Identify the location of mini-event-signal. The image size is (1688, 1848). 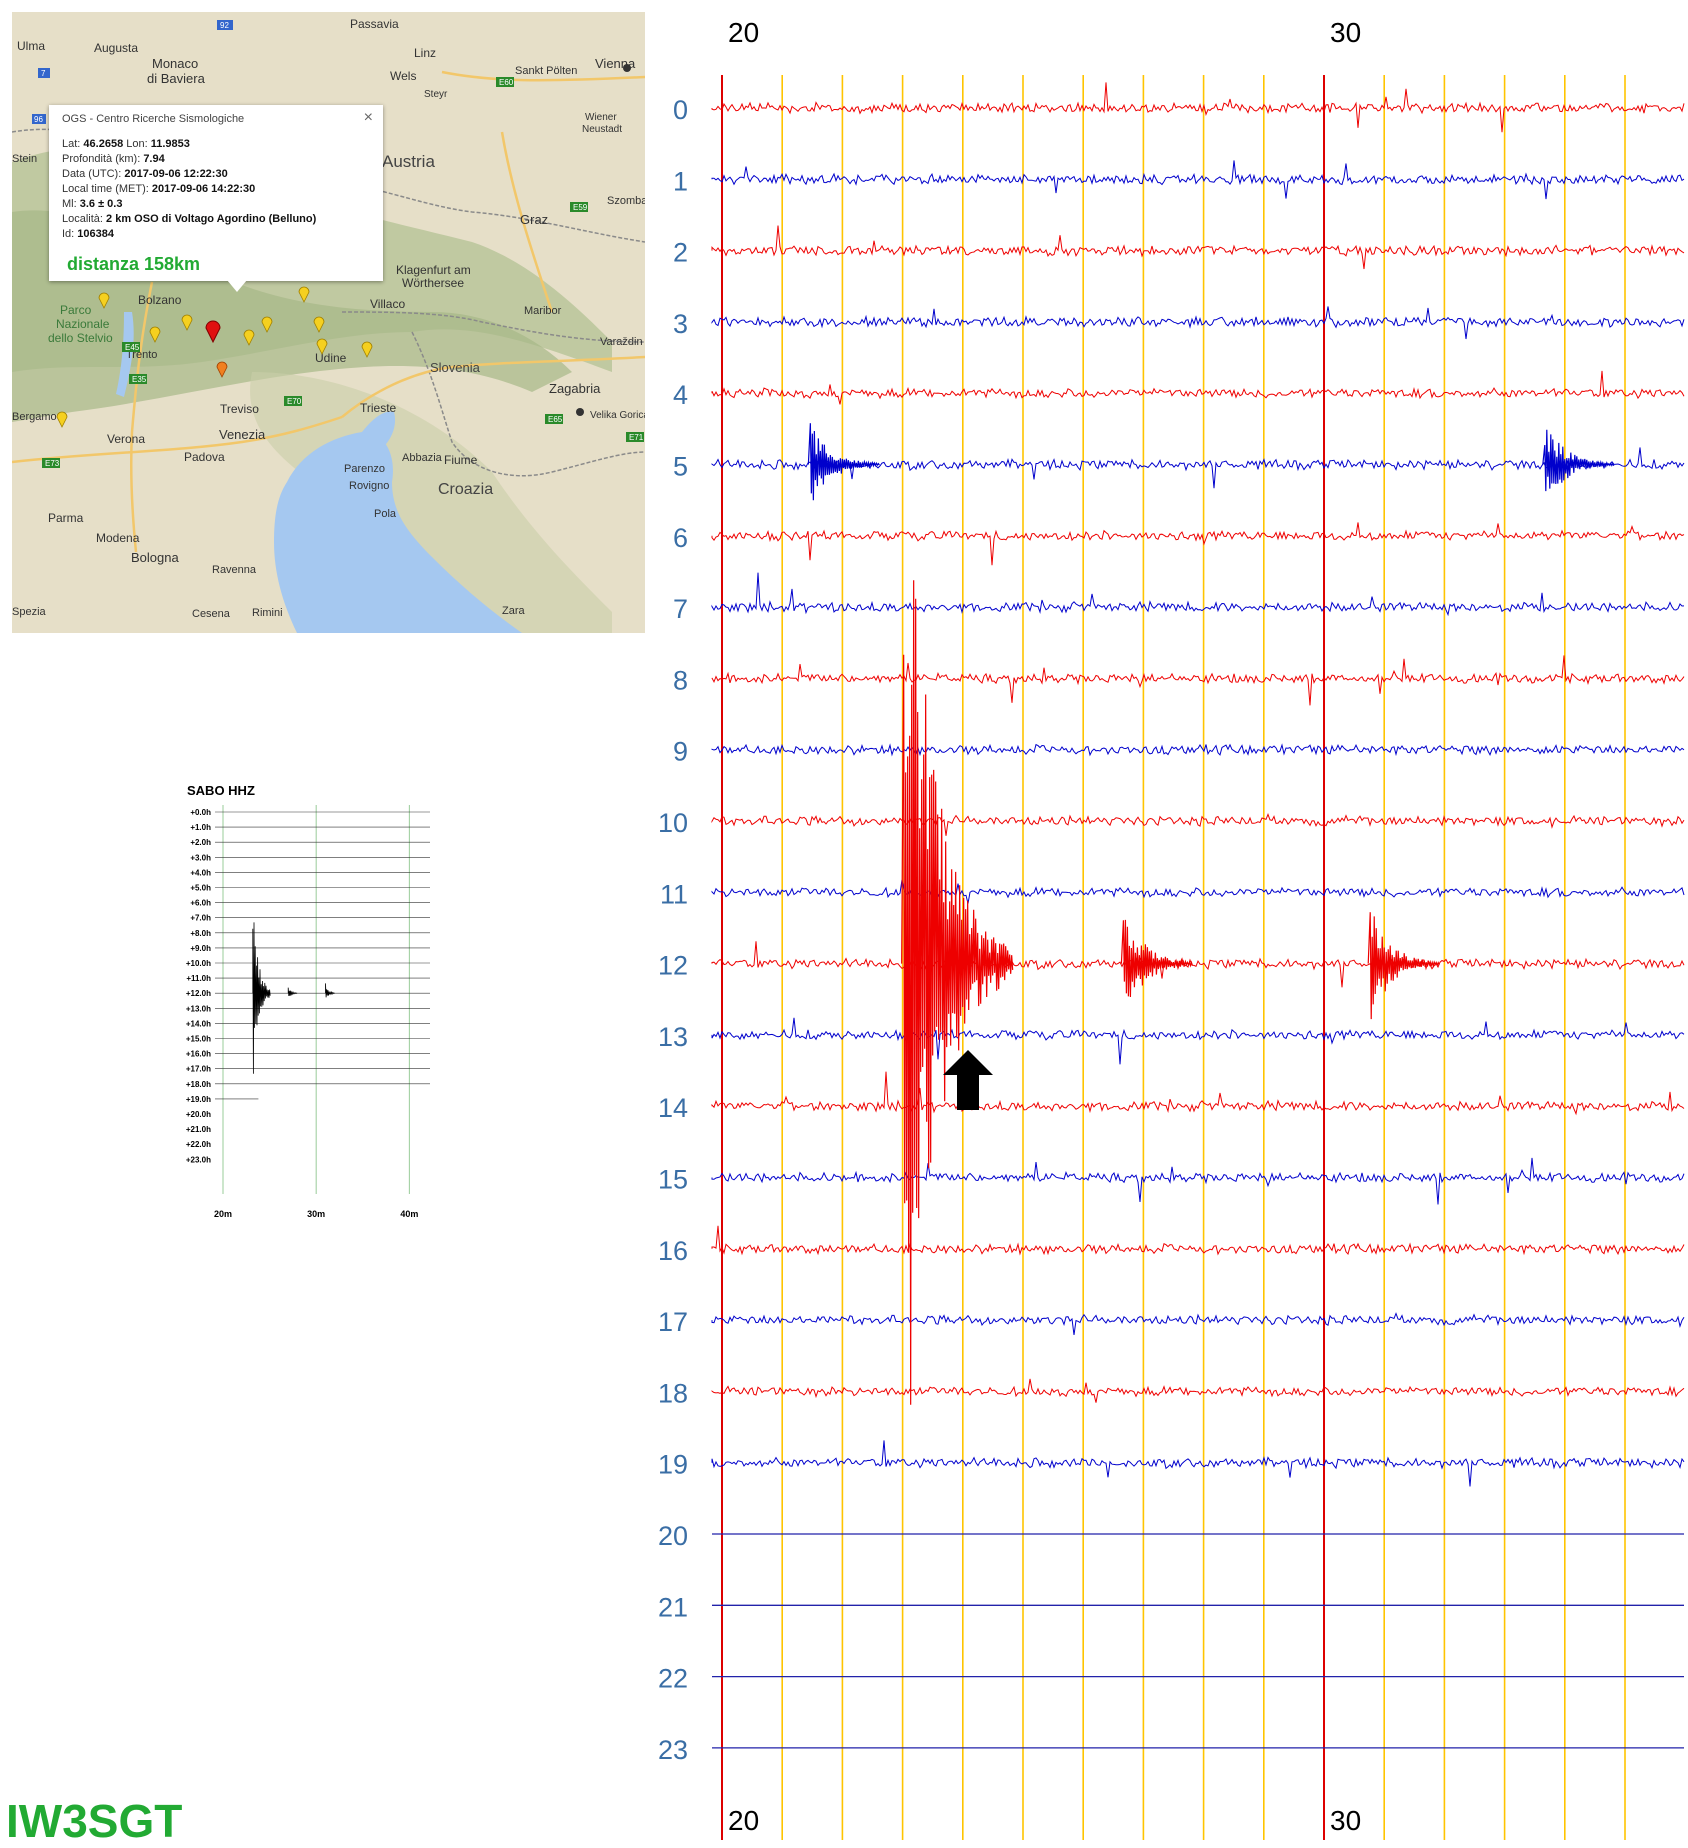
(292, 992).